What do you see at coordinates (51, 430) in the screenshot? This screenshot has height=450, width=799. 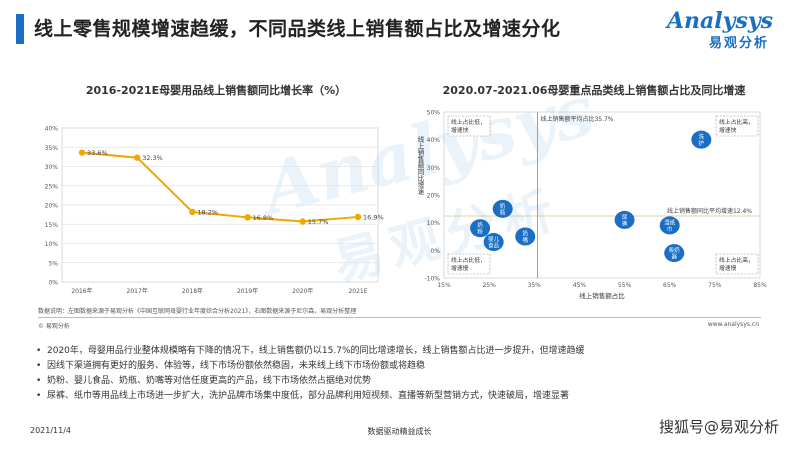 I see `report-date: 2021/11/4` at bounding box center [51, 430].